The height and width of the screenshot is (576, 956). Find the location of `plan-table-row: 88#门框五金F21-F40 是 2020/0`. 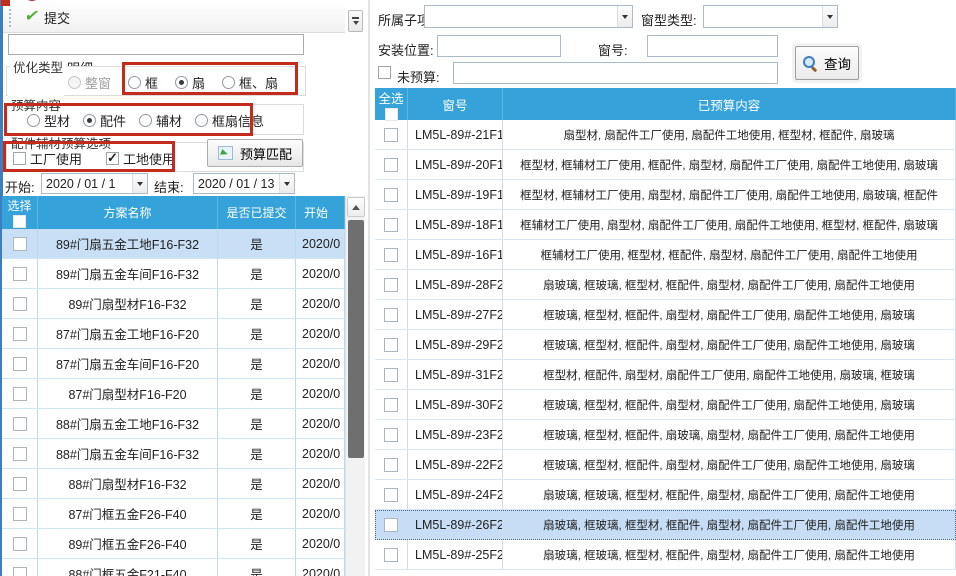

plan-table-row: 88#门框五金F21-F40 是 2020/0 is located at coordinates (173, 567).